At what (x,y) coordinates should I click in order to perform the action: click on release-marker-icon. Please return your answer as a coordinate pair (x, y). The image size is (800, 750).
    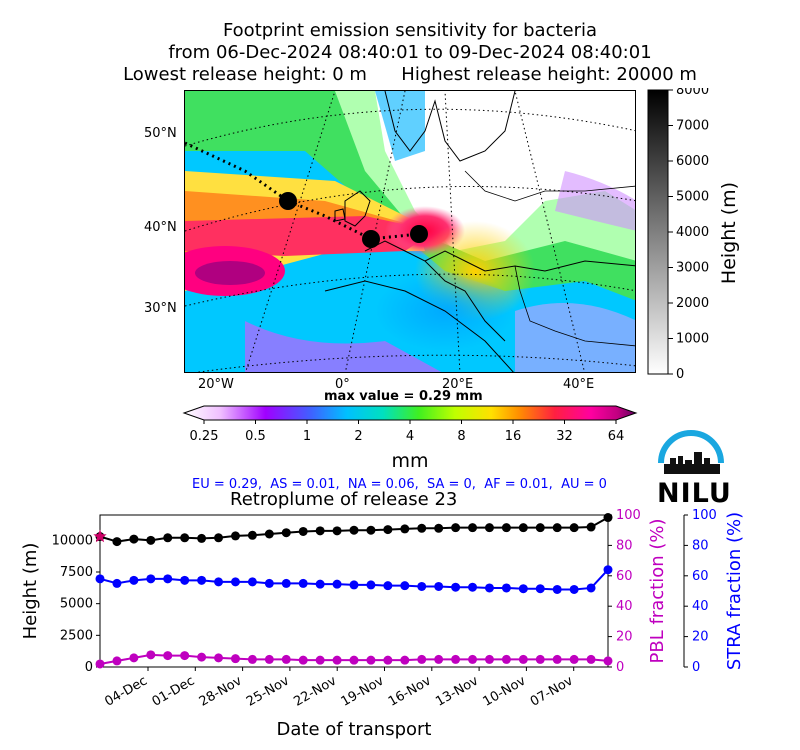
    Looking at the image, I should click on (100, 536).